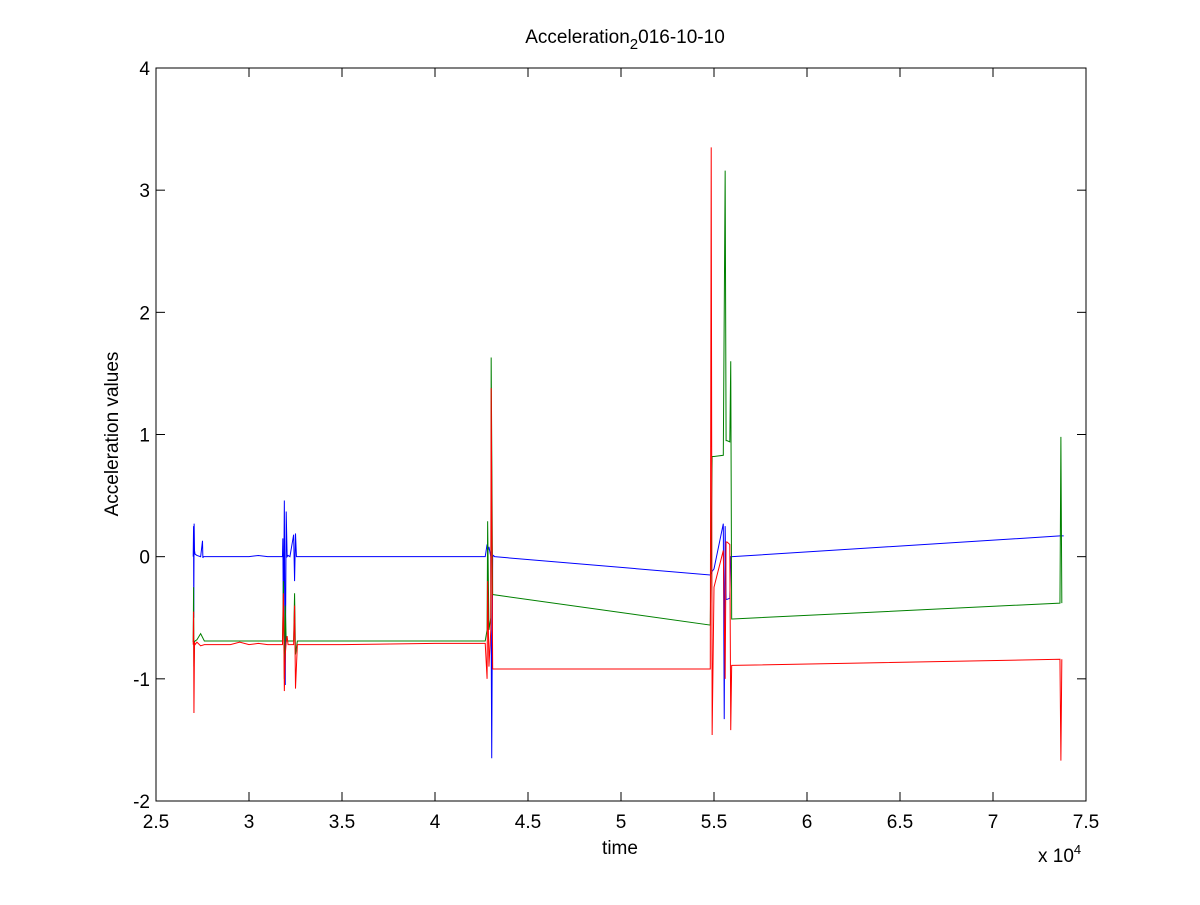  I want to click on x-tick-label: 6, so click(807, 822).